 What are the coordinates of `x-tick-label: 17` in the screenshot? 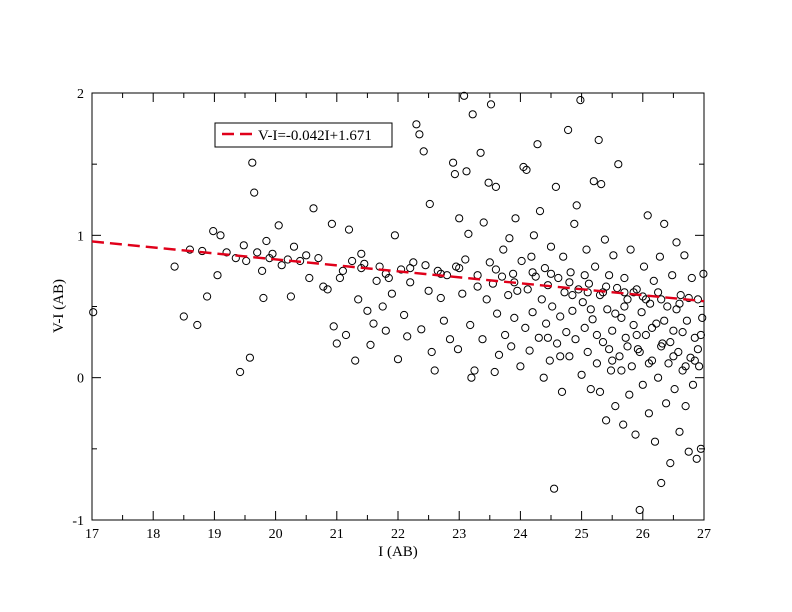 It's located at (92, 534).